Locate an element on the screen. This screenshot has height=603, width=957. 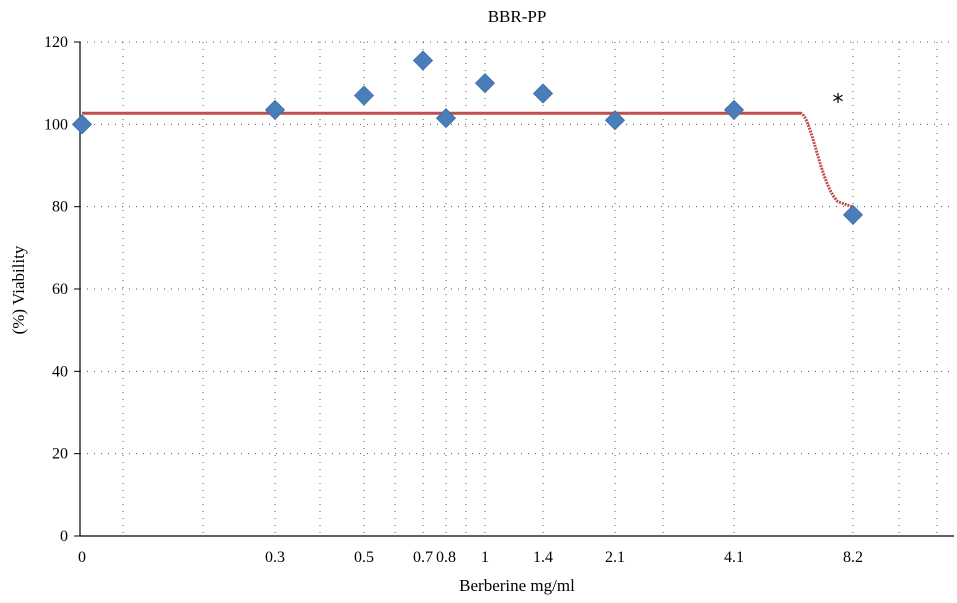
significance-asterisk: * is located at coordinates (838, 103).